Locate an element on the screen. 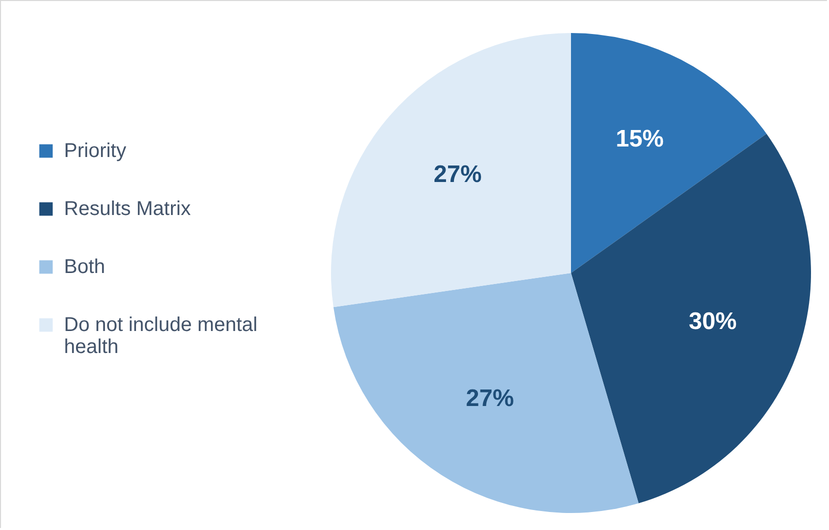 The height and width of the screenshot is (530, 829). legend-label: Priority is located at coordinates (95, 151).